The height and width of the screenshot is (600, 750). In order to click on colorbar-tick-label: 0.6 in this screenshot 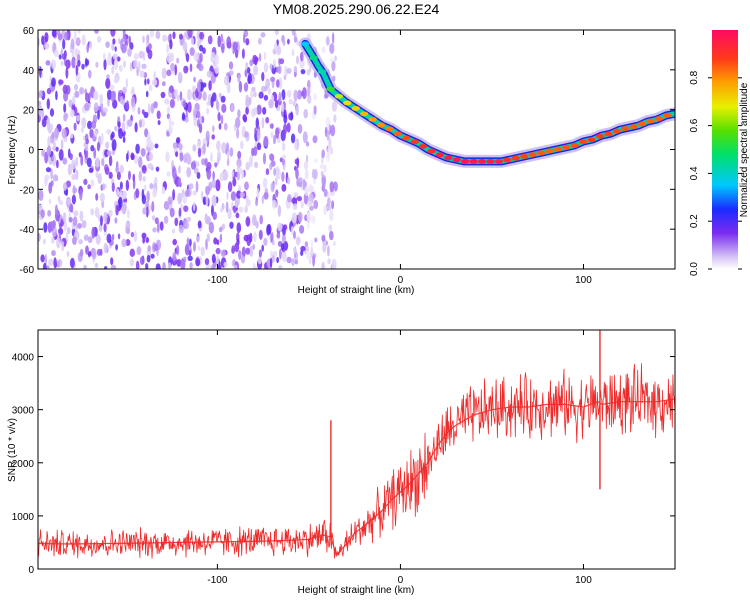, I will do `click(694, 125)`.